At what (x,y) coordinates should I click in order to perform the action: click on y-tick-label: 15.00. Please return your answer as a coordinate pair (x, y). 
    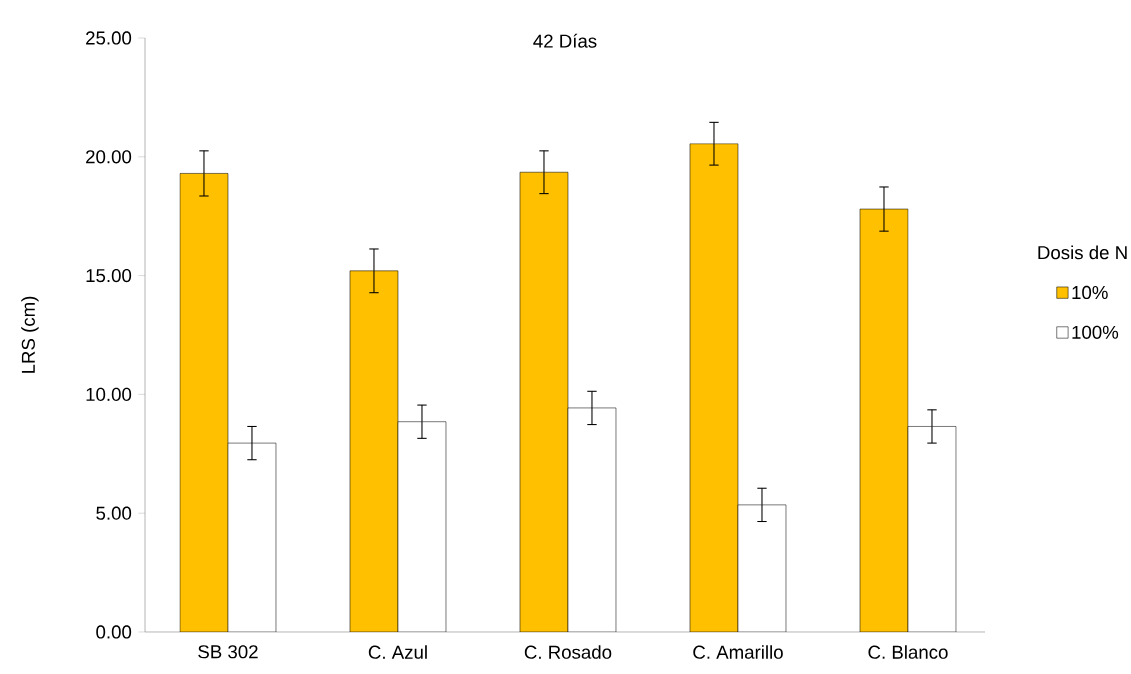
    Looking at the image, I should click on (109, 275).